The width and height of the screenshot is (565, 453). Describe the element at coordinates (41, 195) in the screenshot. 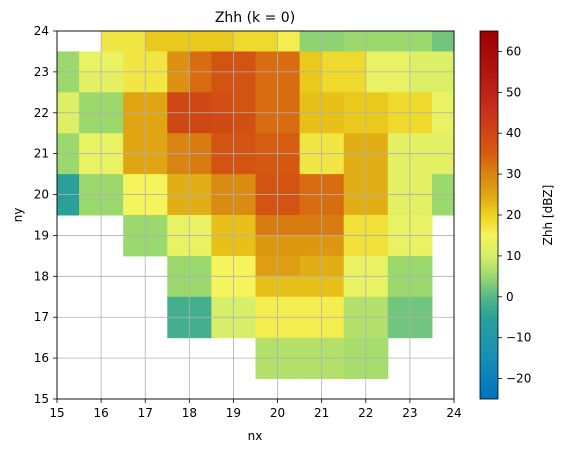

I see `y-tick-label: 20` at that location.